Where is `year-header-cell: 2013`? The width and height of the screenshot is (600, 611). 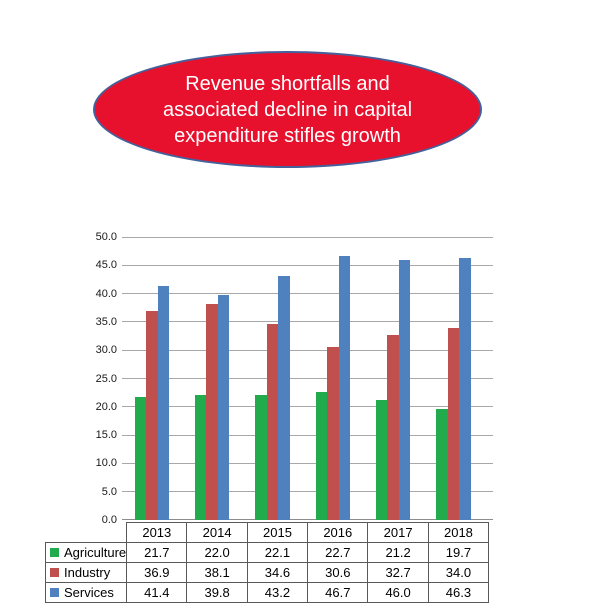
year-header-cell: 2013 is located at coordinates (157, 532).